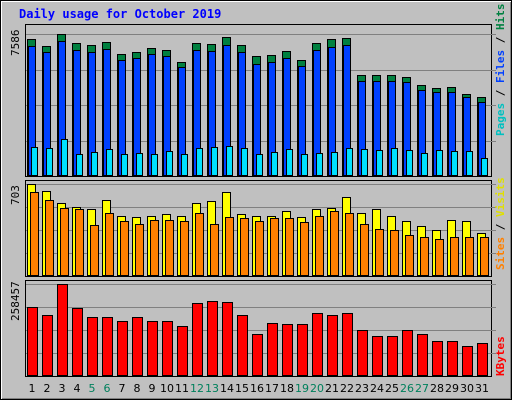 The height and width of the screenshot is (400, 512). I want to click on day-label-19: 19, so click(302, 388).